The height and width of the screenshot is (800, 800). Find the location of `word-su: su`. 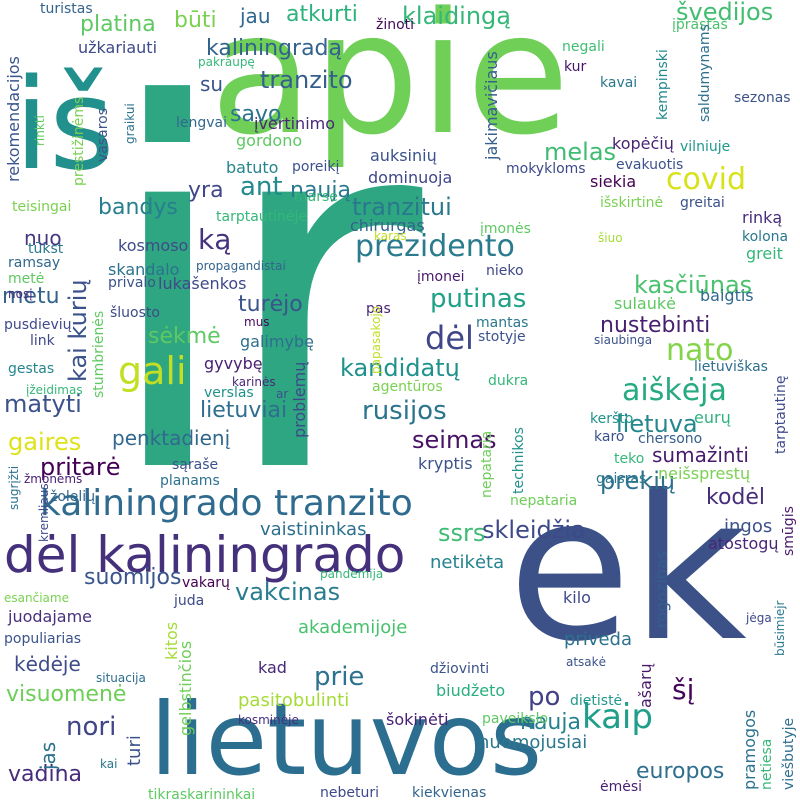

word-su: su is located at coordinates (212, 84).